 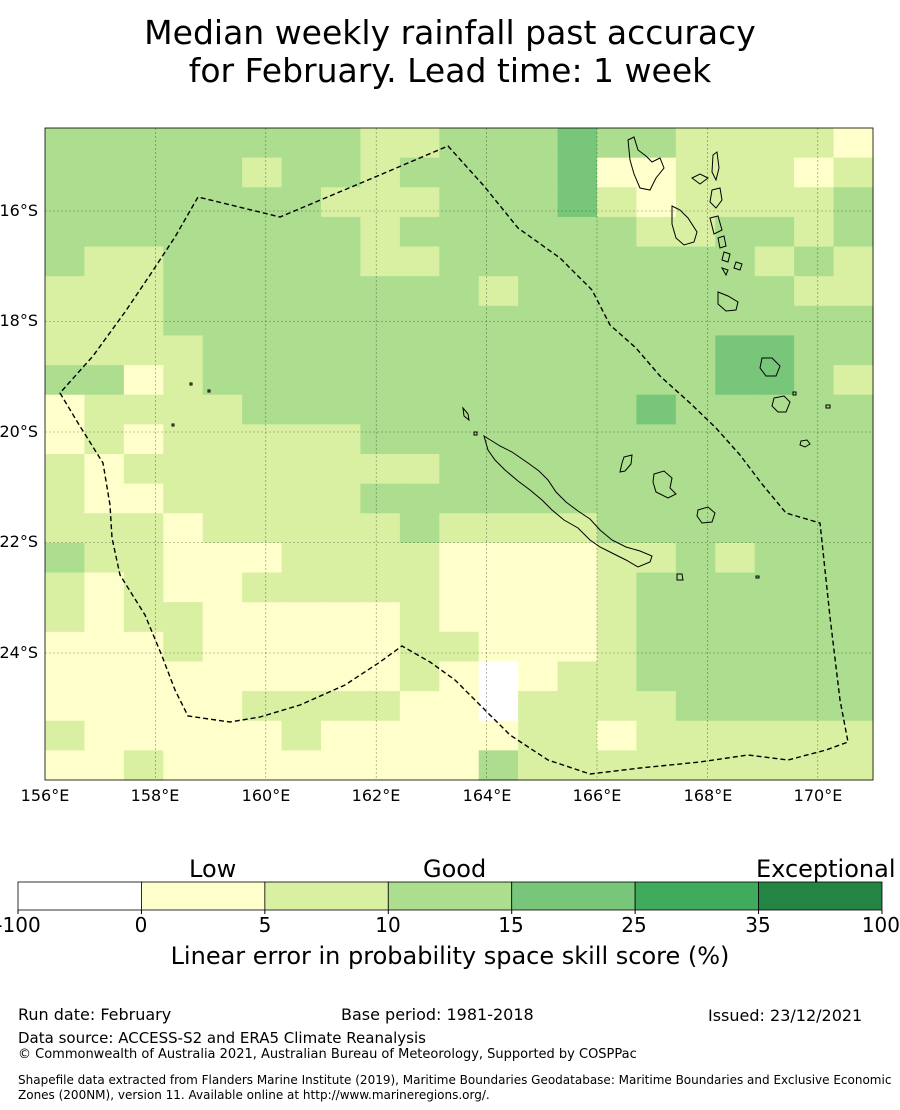 What do you see at coordinates (437, 1014) in the screenshot?
I see `base-period: Base period: 1981-2018` at bounding box center [437, 1014].